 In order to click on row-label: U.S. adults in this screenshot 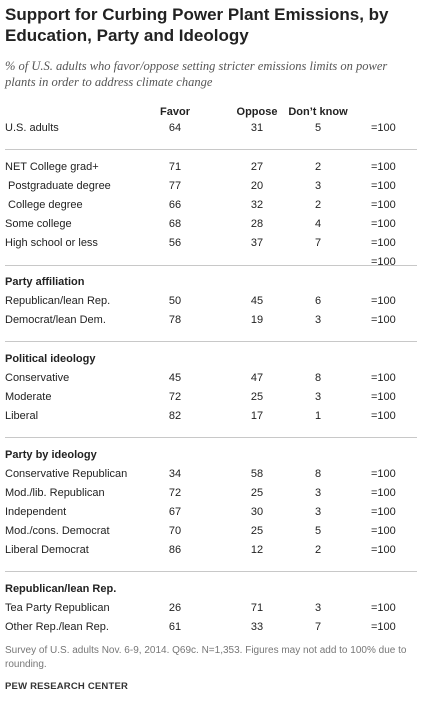, I will do `click(32, 128)`.